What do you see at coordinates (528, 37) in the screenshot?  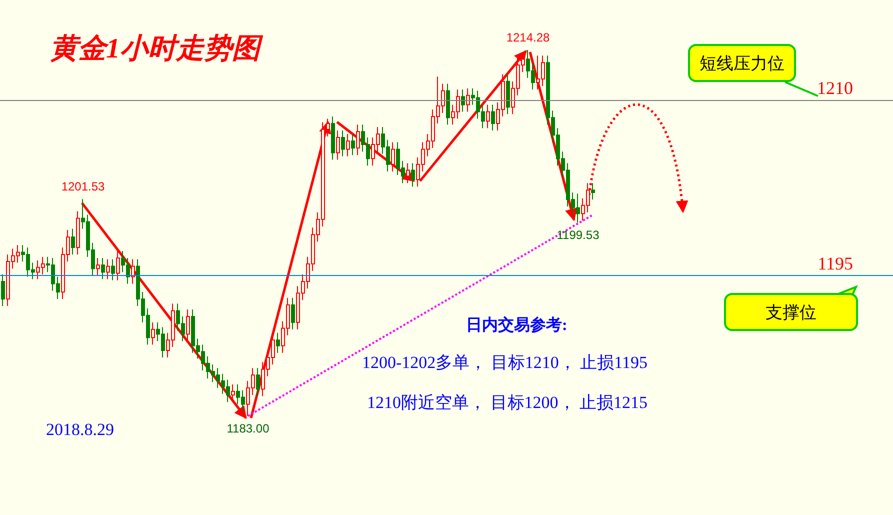 I see `annotation: 1214.28` at bounding box center [528, 37].